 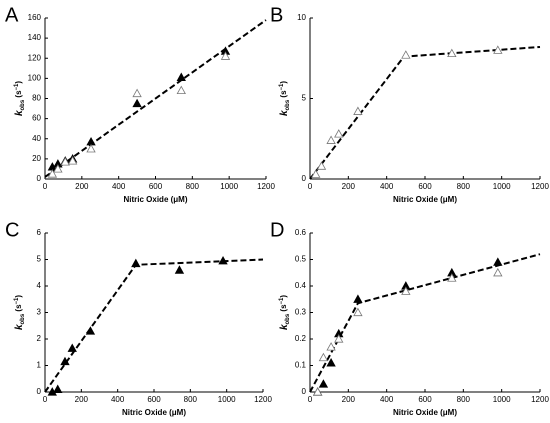 I want to click on y-tick-label: 10, so click(x=301, y=17).